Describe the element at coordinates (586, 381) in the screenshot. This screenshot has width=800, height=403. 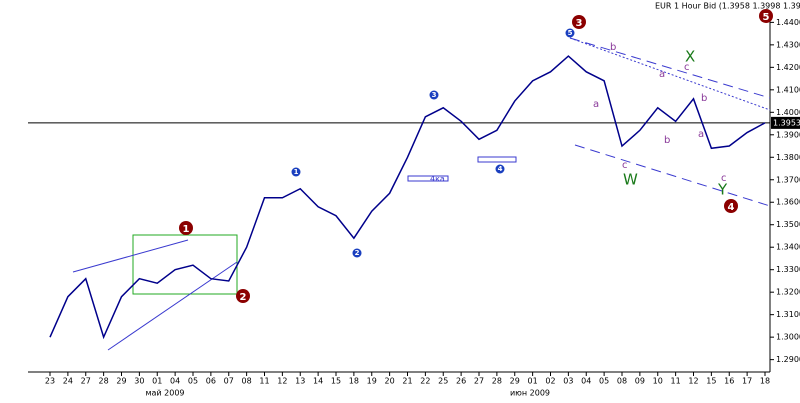
I see `x-tick-label: 04` at that location.